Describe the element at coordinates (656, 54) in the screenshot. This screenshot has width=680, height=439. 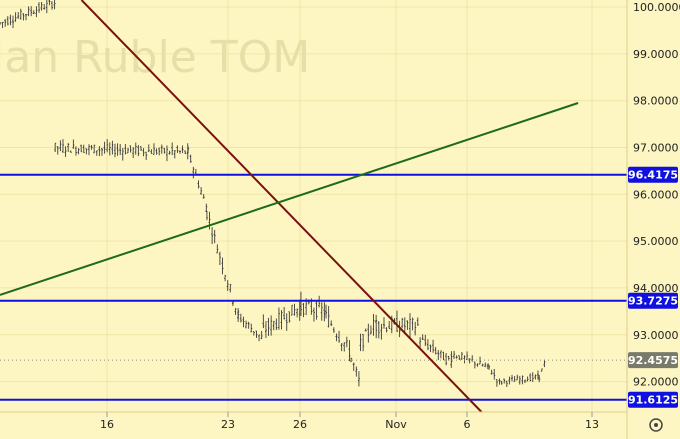
I see `y-tick-label: 99.0000` at that location.